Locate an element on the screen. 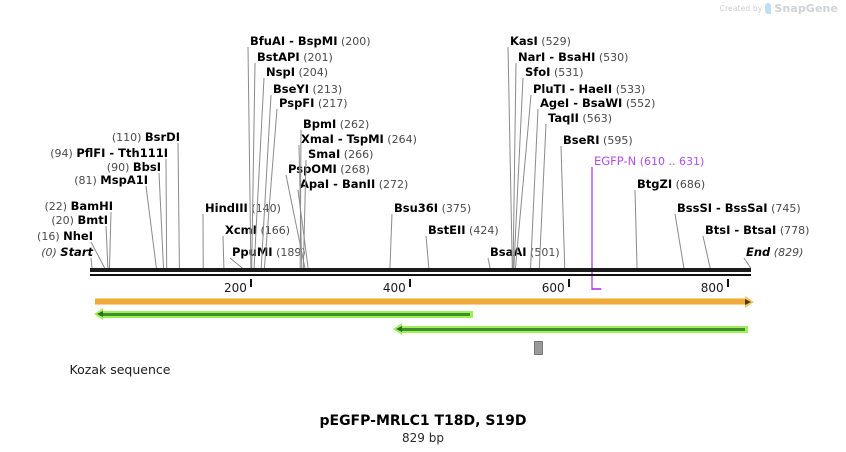 The width and height of the screenshot is (846, 452). site-label-bbsi: (90) BbsI is located at coordinates (80, 167).